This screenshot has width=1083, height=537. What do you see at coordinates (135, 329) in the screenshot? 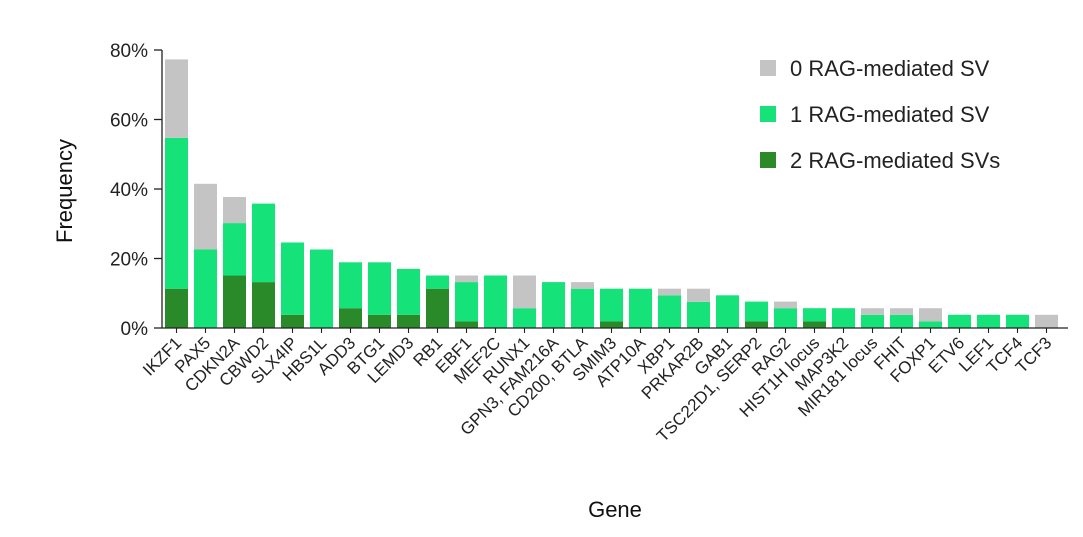
I see `y-tick-label: 0%` at bounding box center [135, 329].